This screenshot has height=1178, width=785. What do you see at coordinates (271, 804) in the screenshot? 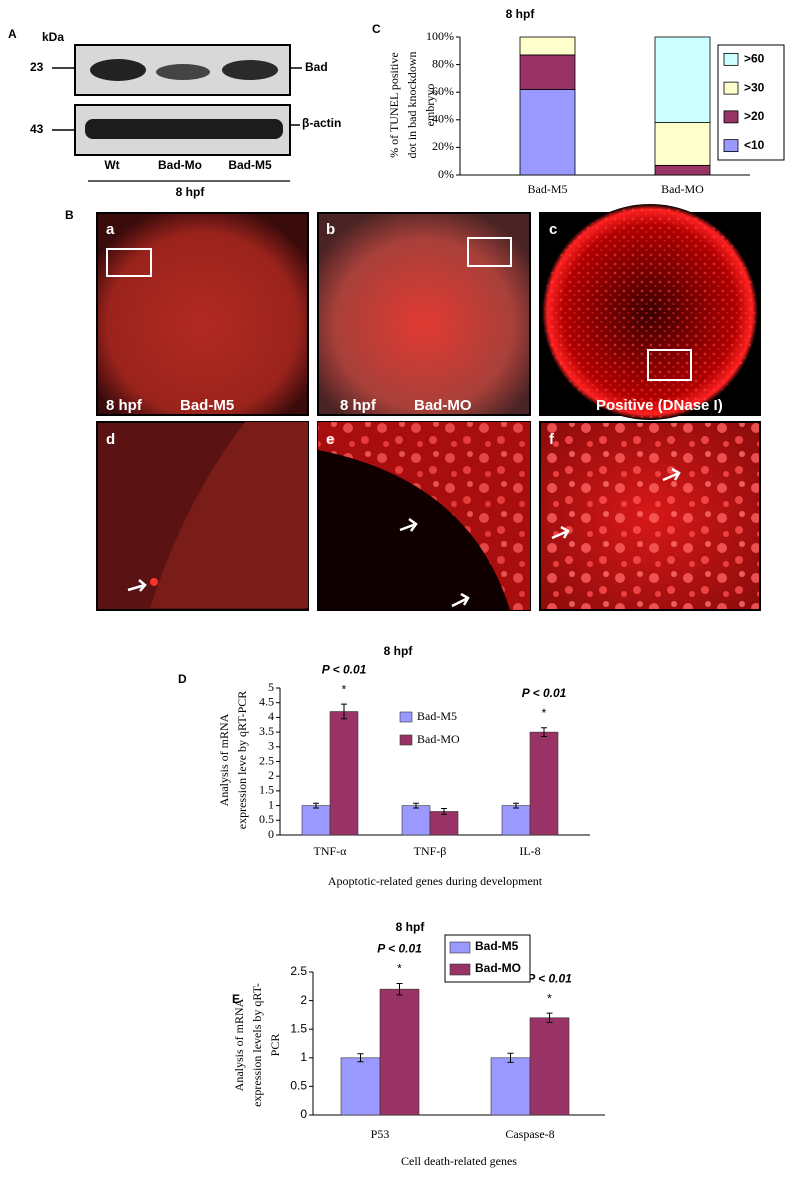
I see `y-tick-label: 1` at bounding box center [271, 804].